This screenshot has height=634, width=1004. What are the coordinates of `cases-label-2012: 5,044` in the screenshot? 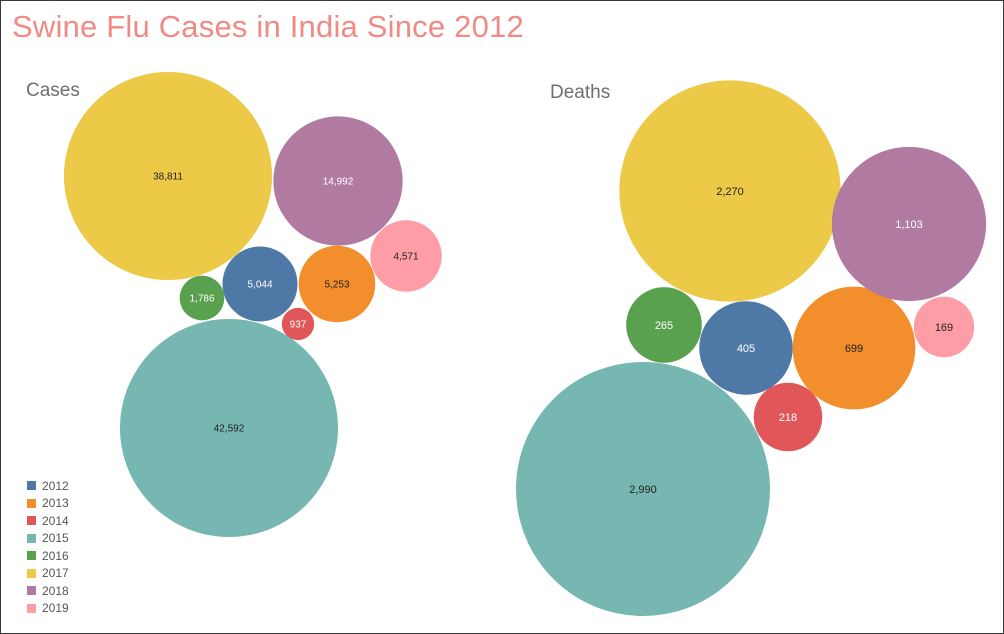 It's located at (259, 285).